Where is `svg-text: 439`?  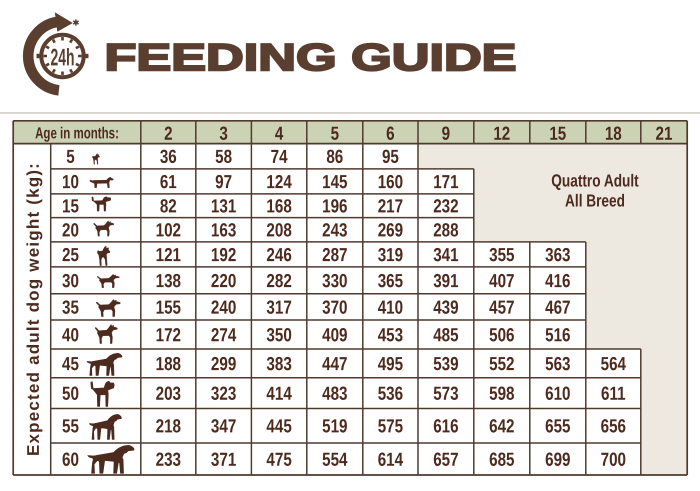
svg-text: 439 is located at coordinates (445, 307).